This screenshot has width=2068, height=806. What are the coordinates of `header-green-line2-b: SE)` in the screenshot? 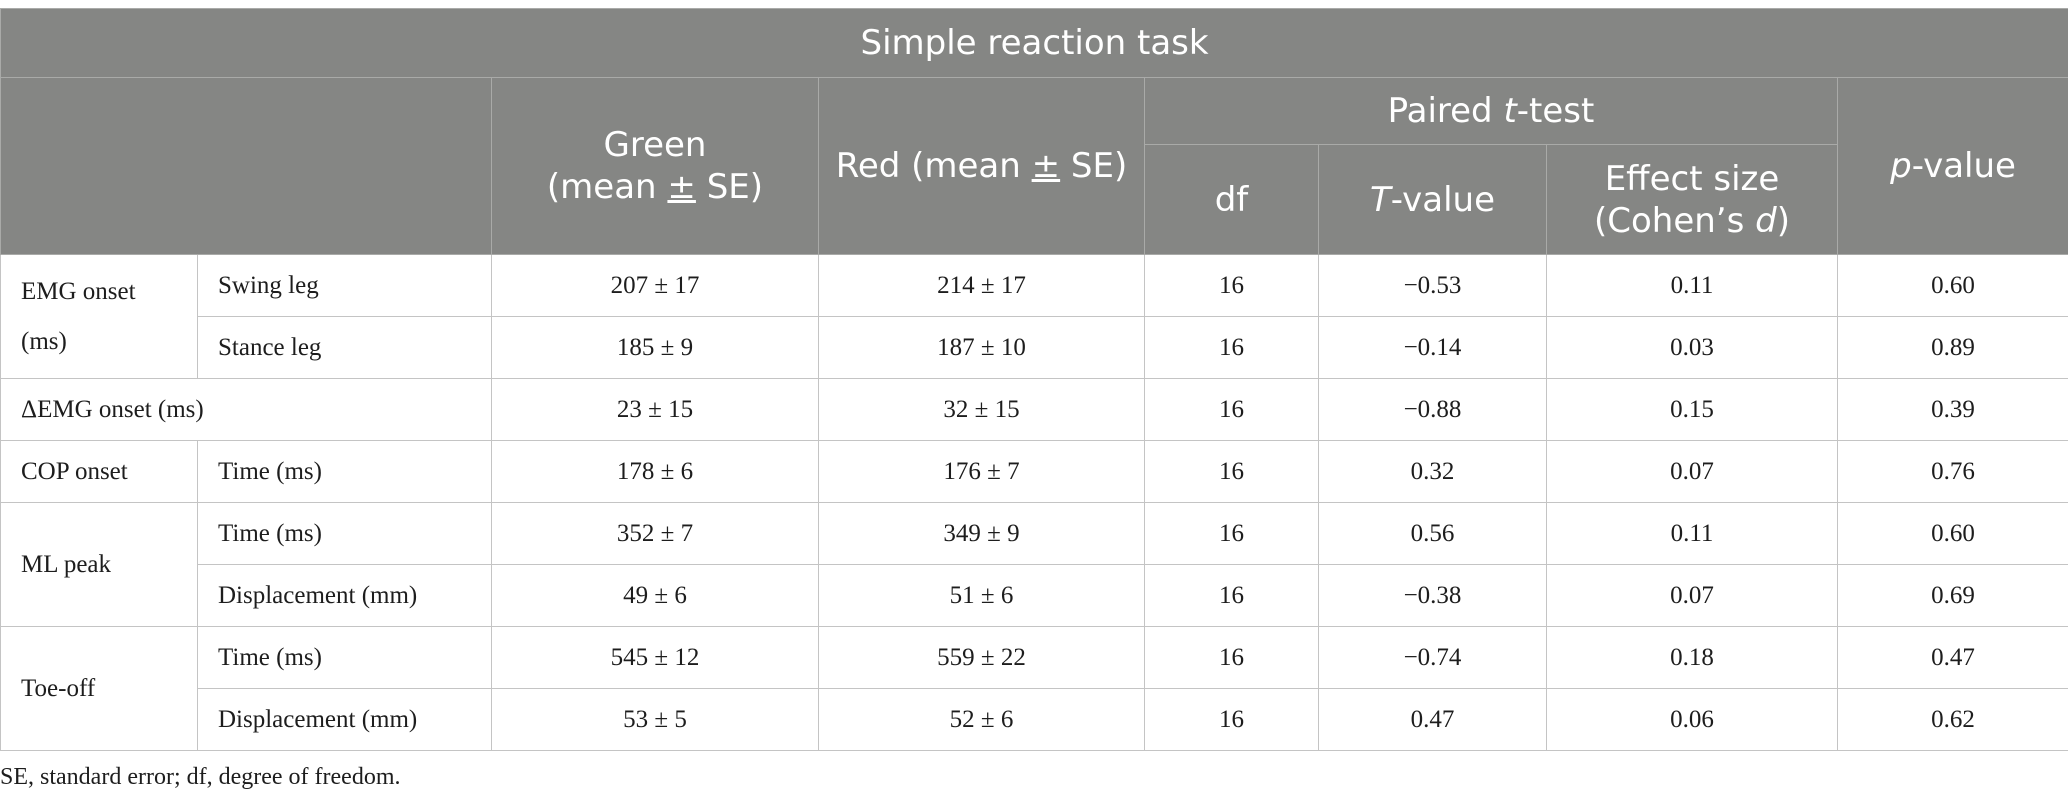 It's located at (729, 187).